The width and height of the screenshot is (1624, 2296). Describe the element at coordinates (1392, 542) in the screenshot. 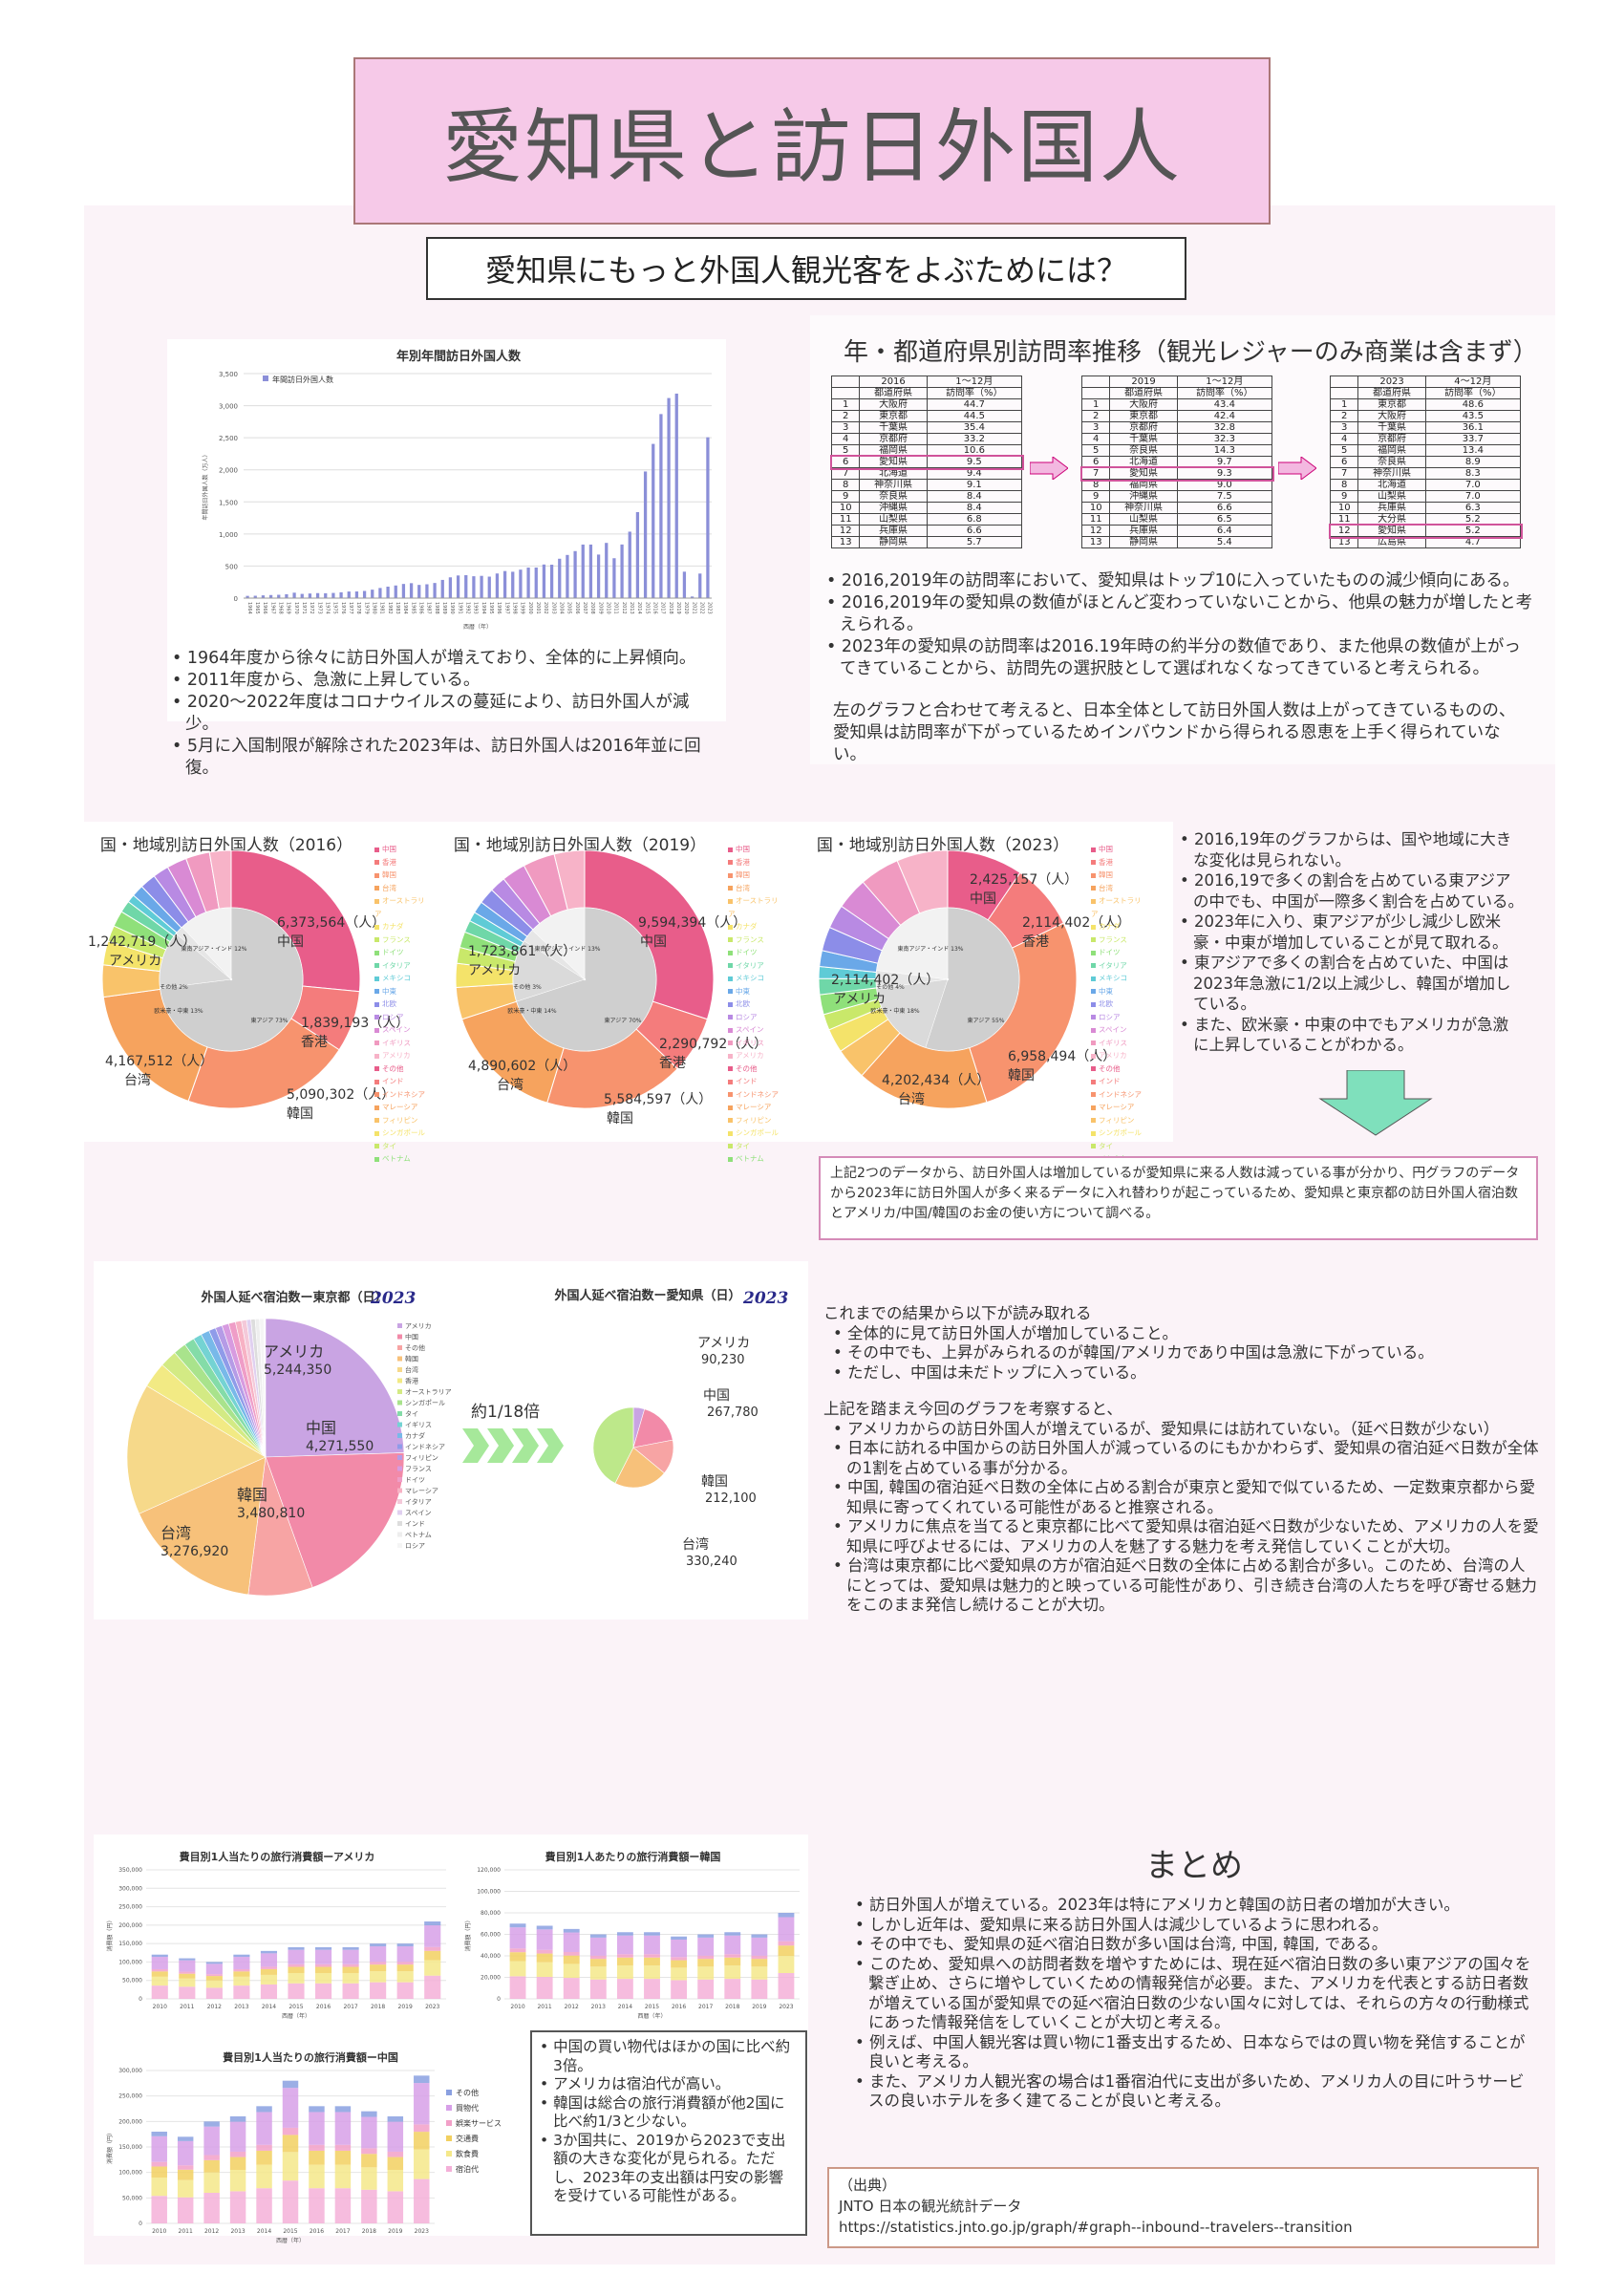

I see `cell: 広島県` at that location.